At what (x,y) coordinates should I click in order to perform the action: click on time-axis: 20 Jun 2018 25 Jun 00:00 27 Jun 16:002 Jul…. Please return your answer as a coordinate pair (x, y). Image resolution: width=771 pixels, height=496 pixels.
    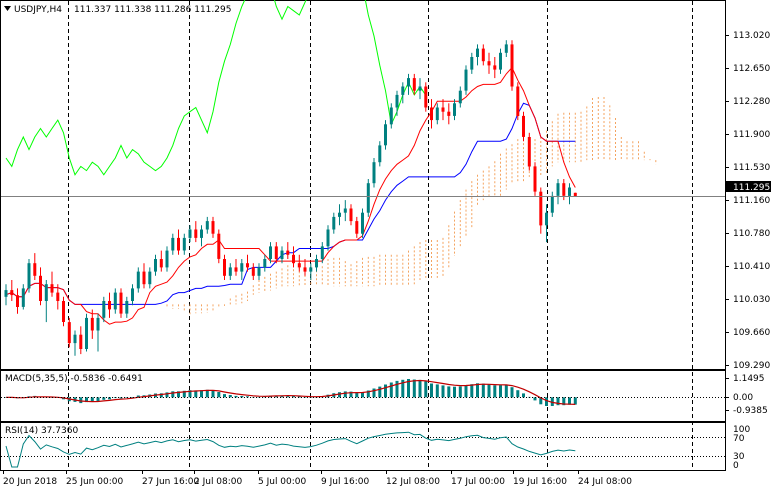
    Looking at the image, I should click on (317, 478).